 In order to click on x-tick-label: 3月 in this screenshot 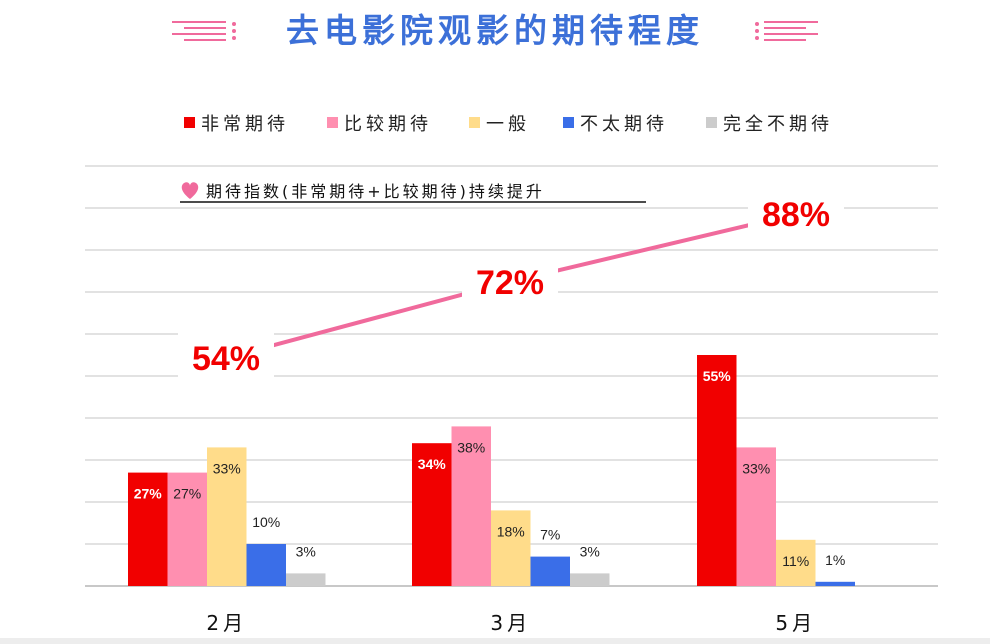, I will do `click(510, 623)`.